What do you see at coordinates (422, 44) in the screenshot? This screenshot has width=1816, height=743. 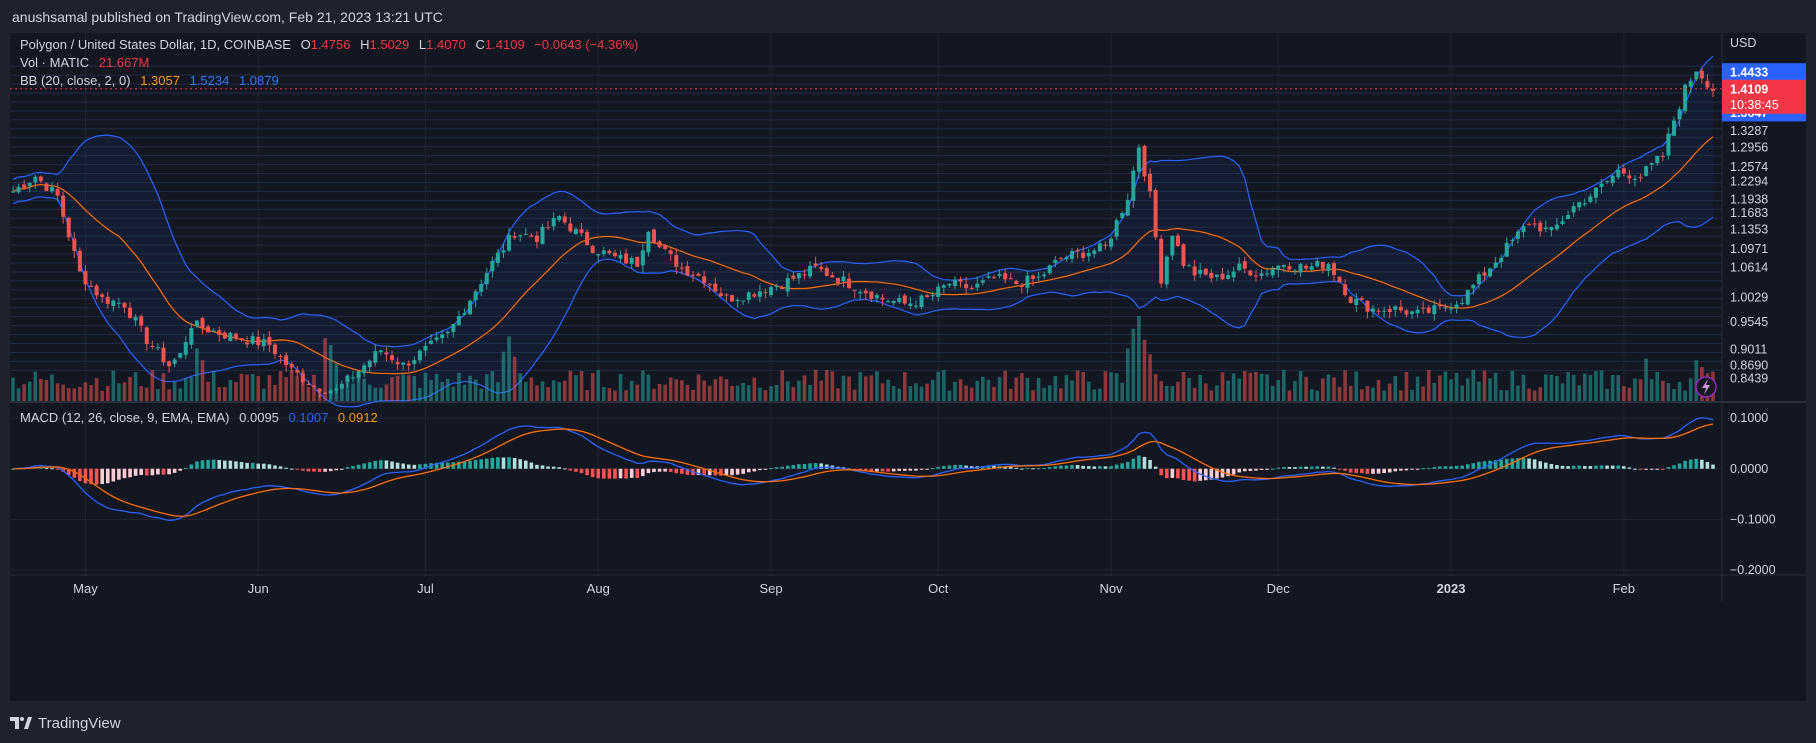 I see `ohlc-low-label: L` at bounding box center [422, 44].